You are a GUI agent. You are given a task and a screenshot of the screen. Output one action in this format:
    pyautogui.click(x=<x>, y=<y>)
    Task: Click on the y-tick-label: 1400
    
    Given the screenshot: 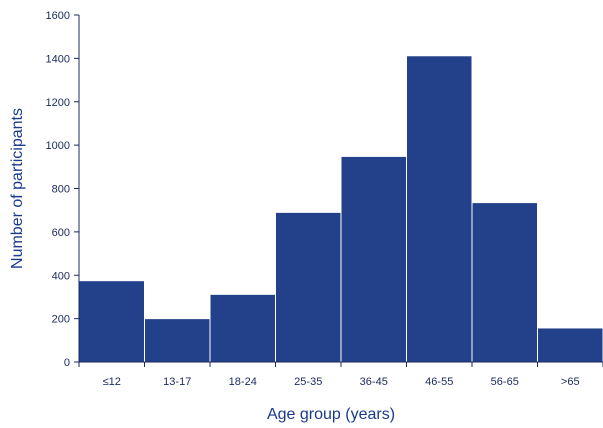 What is the action you would take?
    pyautogui.click(x=58, y=59)
    